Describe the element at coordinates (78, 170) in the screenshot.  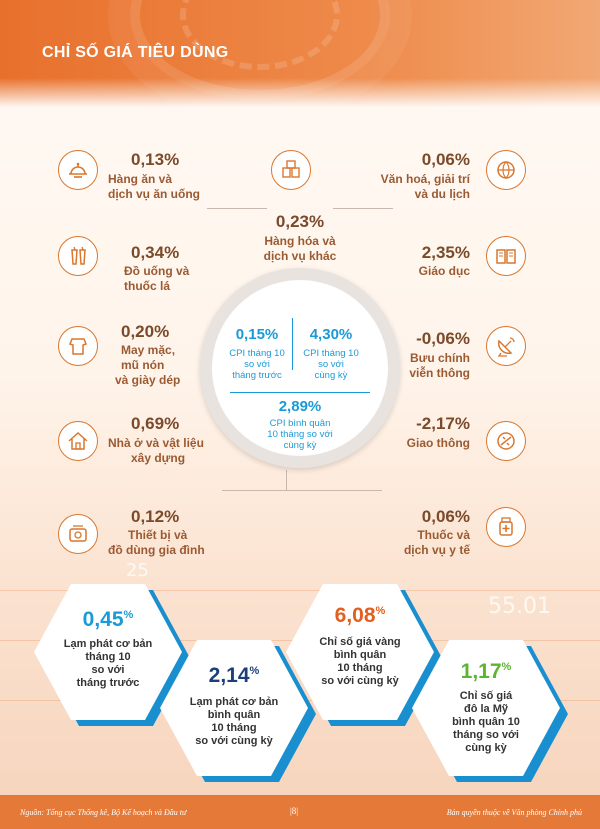
I see `food-tray-icon` at that location.